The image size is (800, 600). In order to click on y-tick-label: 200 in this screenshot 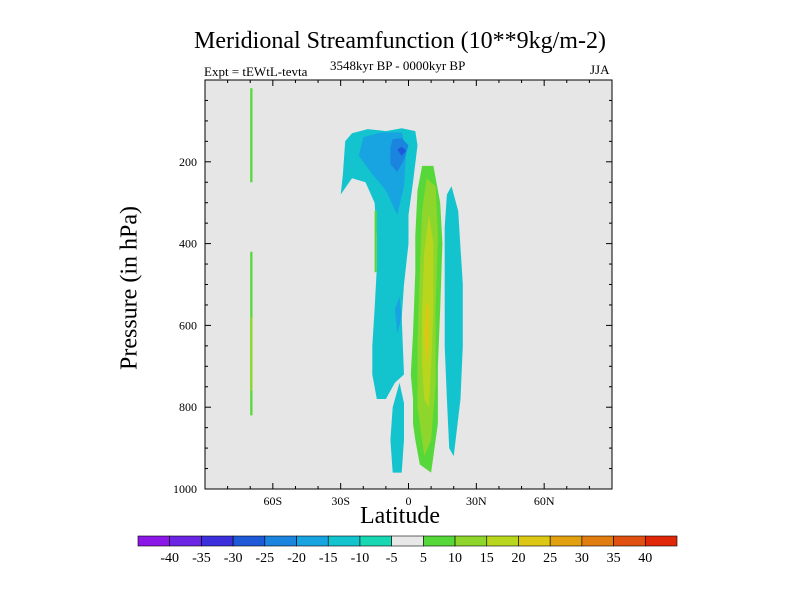, I will do `click(188, 162)`.